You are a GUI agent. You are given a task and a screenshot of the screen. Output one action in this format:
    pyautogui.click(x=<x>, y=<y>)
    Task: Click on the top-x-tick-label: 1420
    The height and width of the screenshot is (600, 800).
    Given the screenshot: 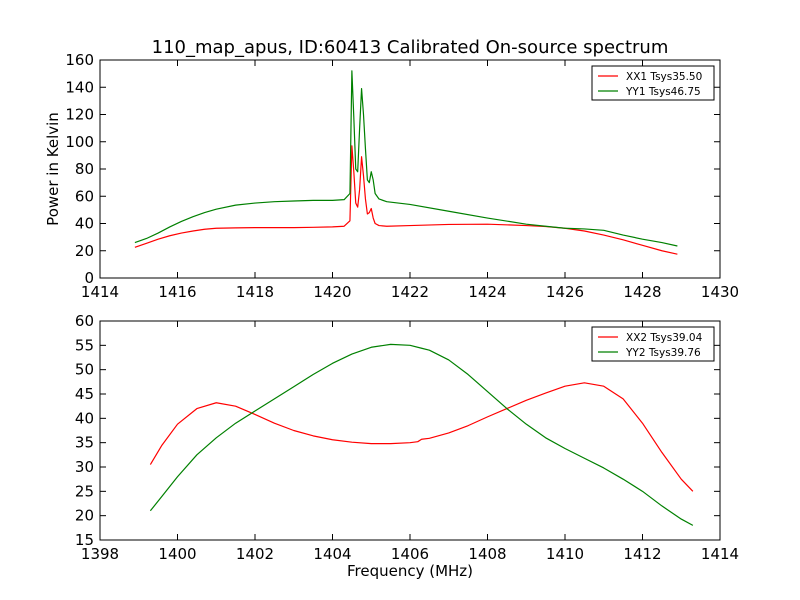 What is the action you would take?
    pyautogui.click(x=332, y=292)
    